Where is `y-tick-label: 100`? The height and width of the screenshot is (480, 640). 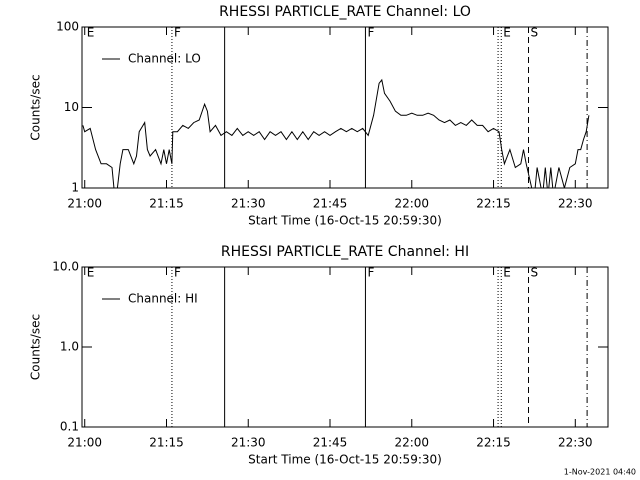
y-tick-label: 100 is located at coordinates (67, 27).